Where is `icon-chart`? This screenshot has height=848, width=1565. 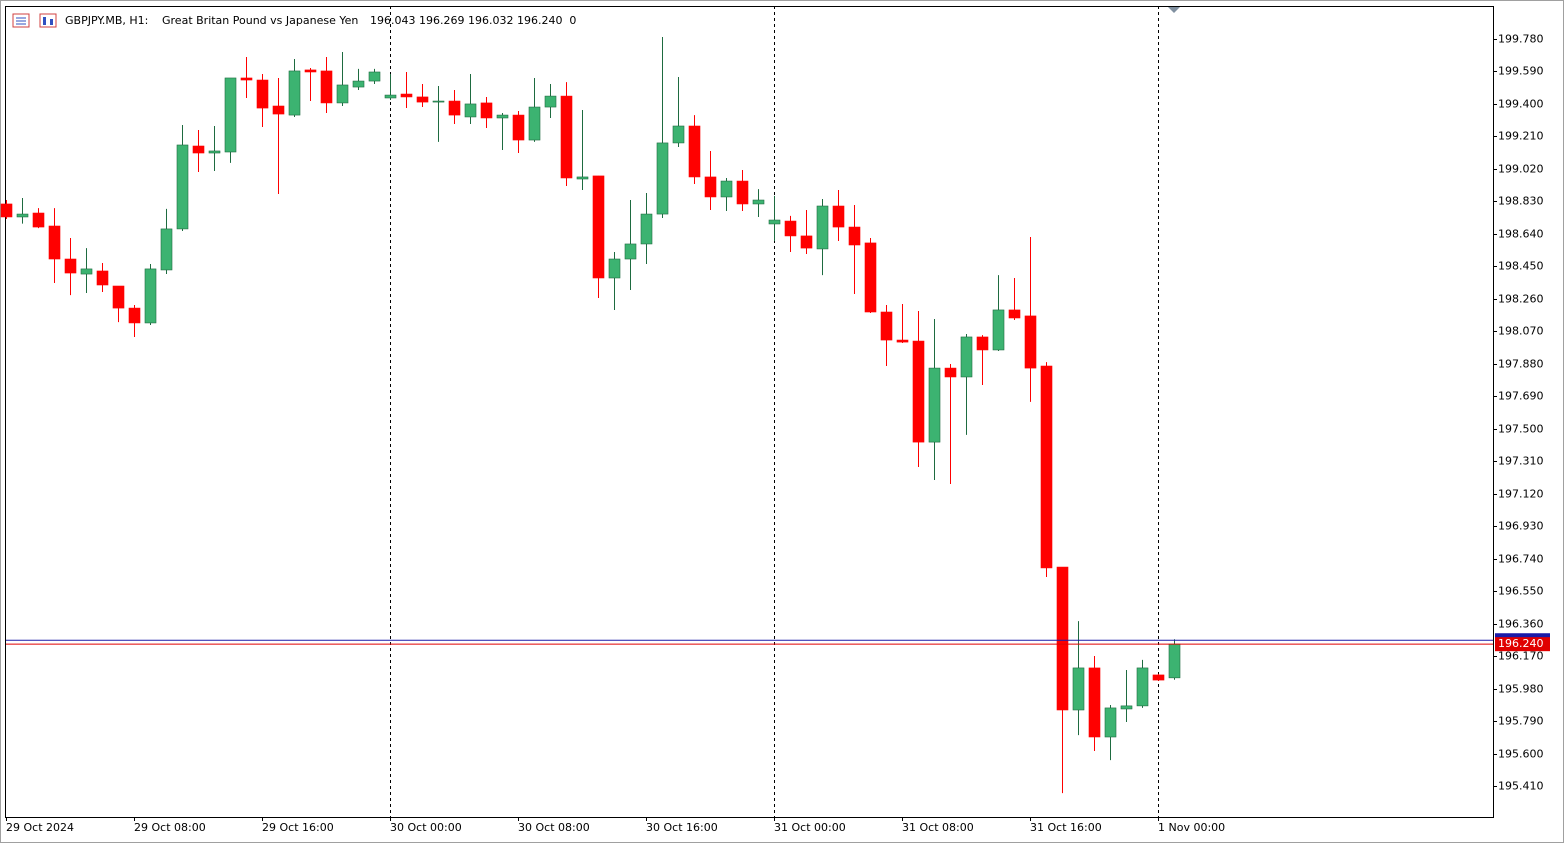 icon-chart is located at coordinates (48, 20).